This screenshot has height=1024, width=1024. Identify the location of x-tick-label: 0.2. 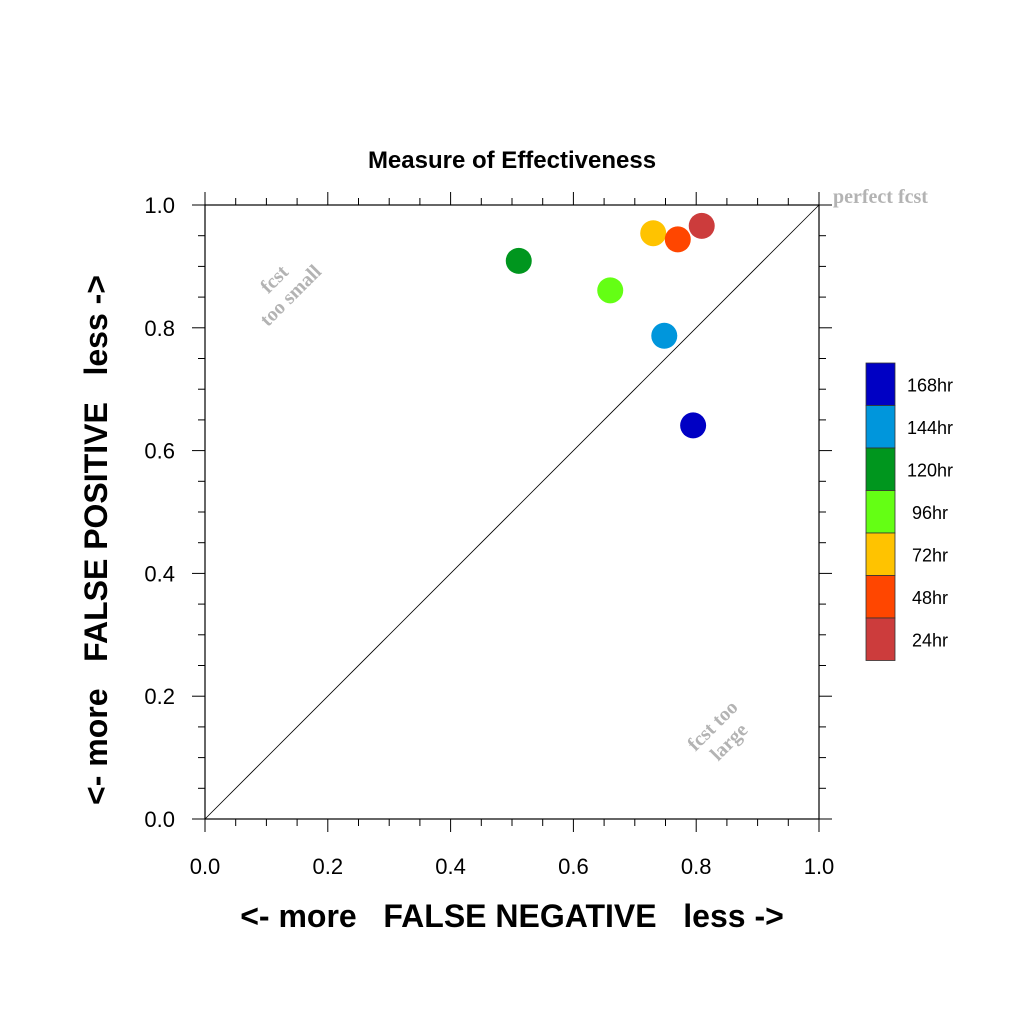
(328, 866).